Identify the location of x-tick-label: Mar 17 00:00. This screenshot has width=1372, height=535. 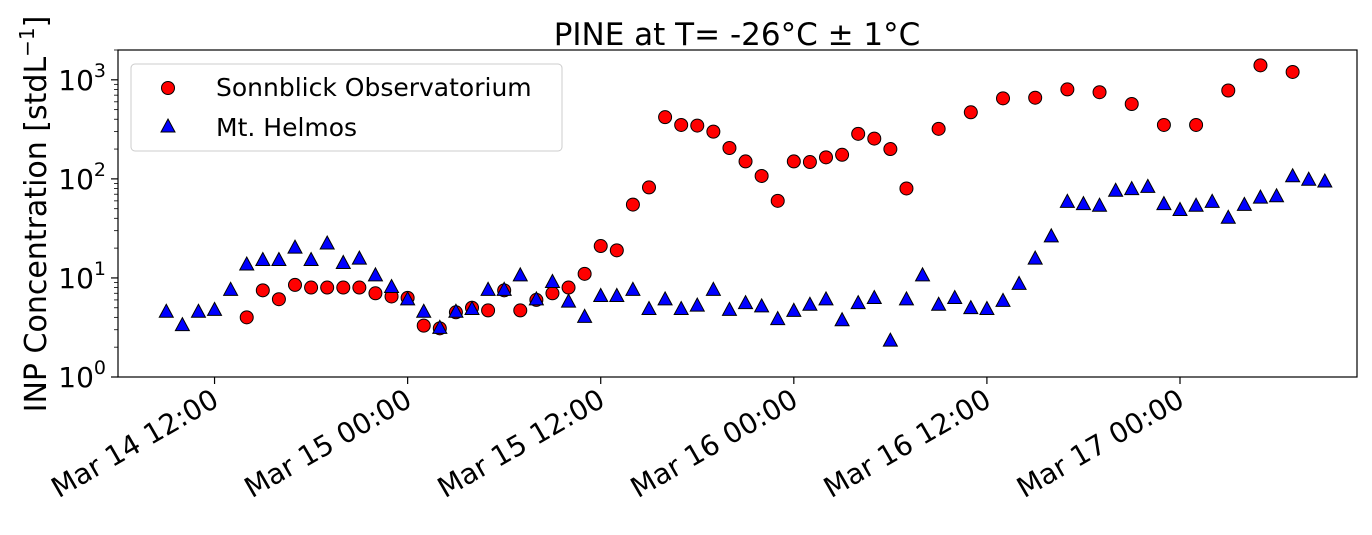
(1100, 443).